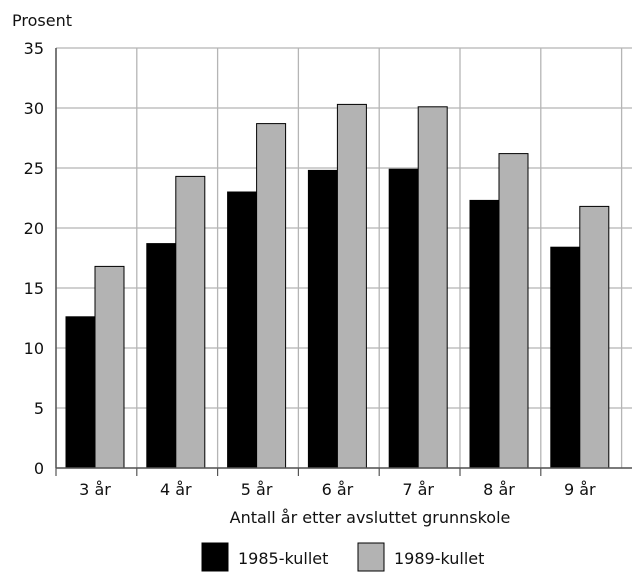 The width and height of the screenshot is (632, 574). I want to click on y-axis-ticks: 0 5 10 15 20 25 30 35, so click(40, 258).